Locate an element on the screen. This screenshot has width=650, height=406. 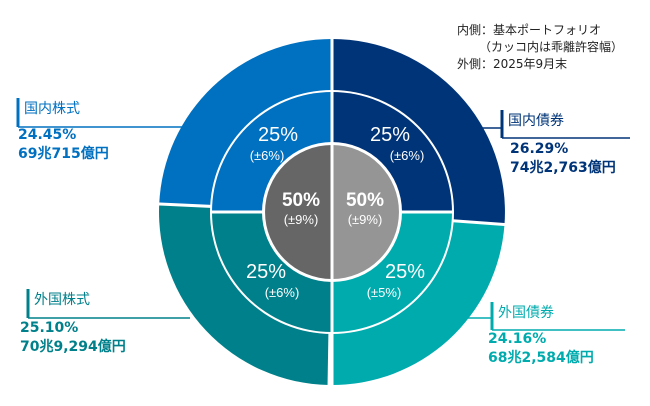
label-domestic-bonds-name: 国内債券 is located at coordinates (536, 121).